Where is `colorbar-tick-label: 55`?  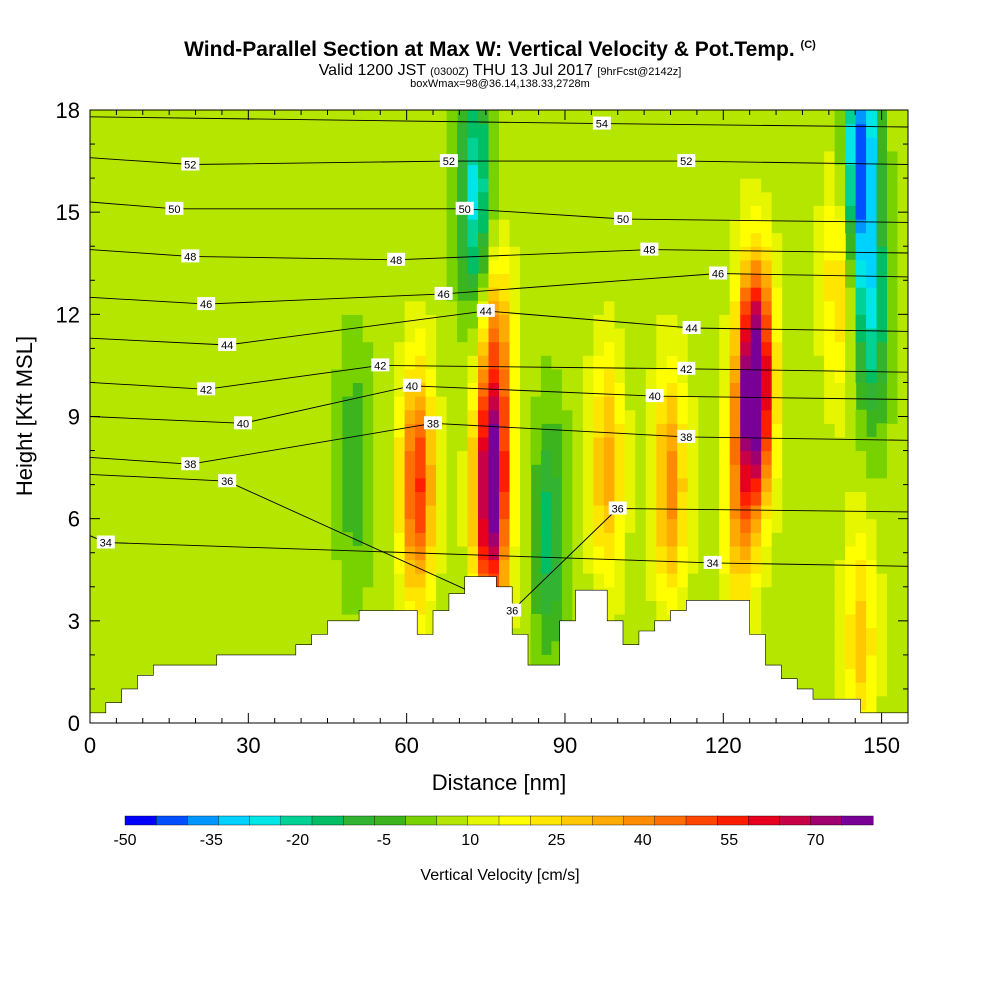 colorbar-tick-label: 55 is located at coordinates (729, 840).